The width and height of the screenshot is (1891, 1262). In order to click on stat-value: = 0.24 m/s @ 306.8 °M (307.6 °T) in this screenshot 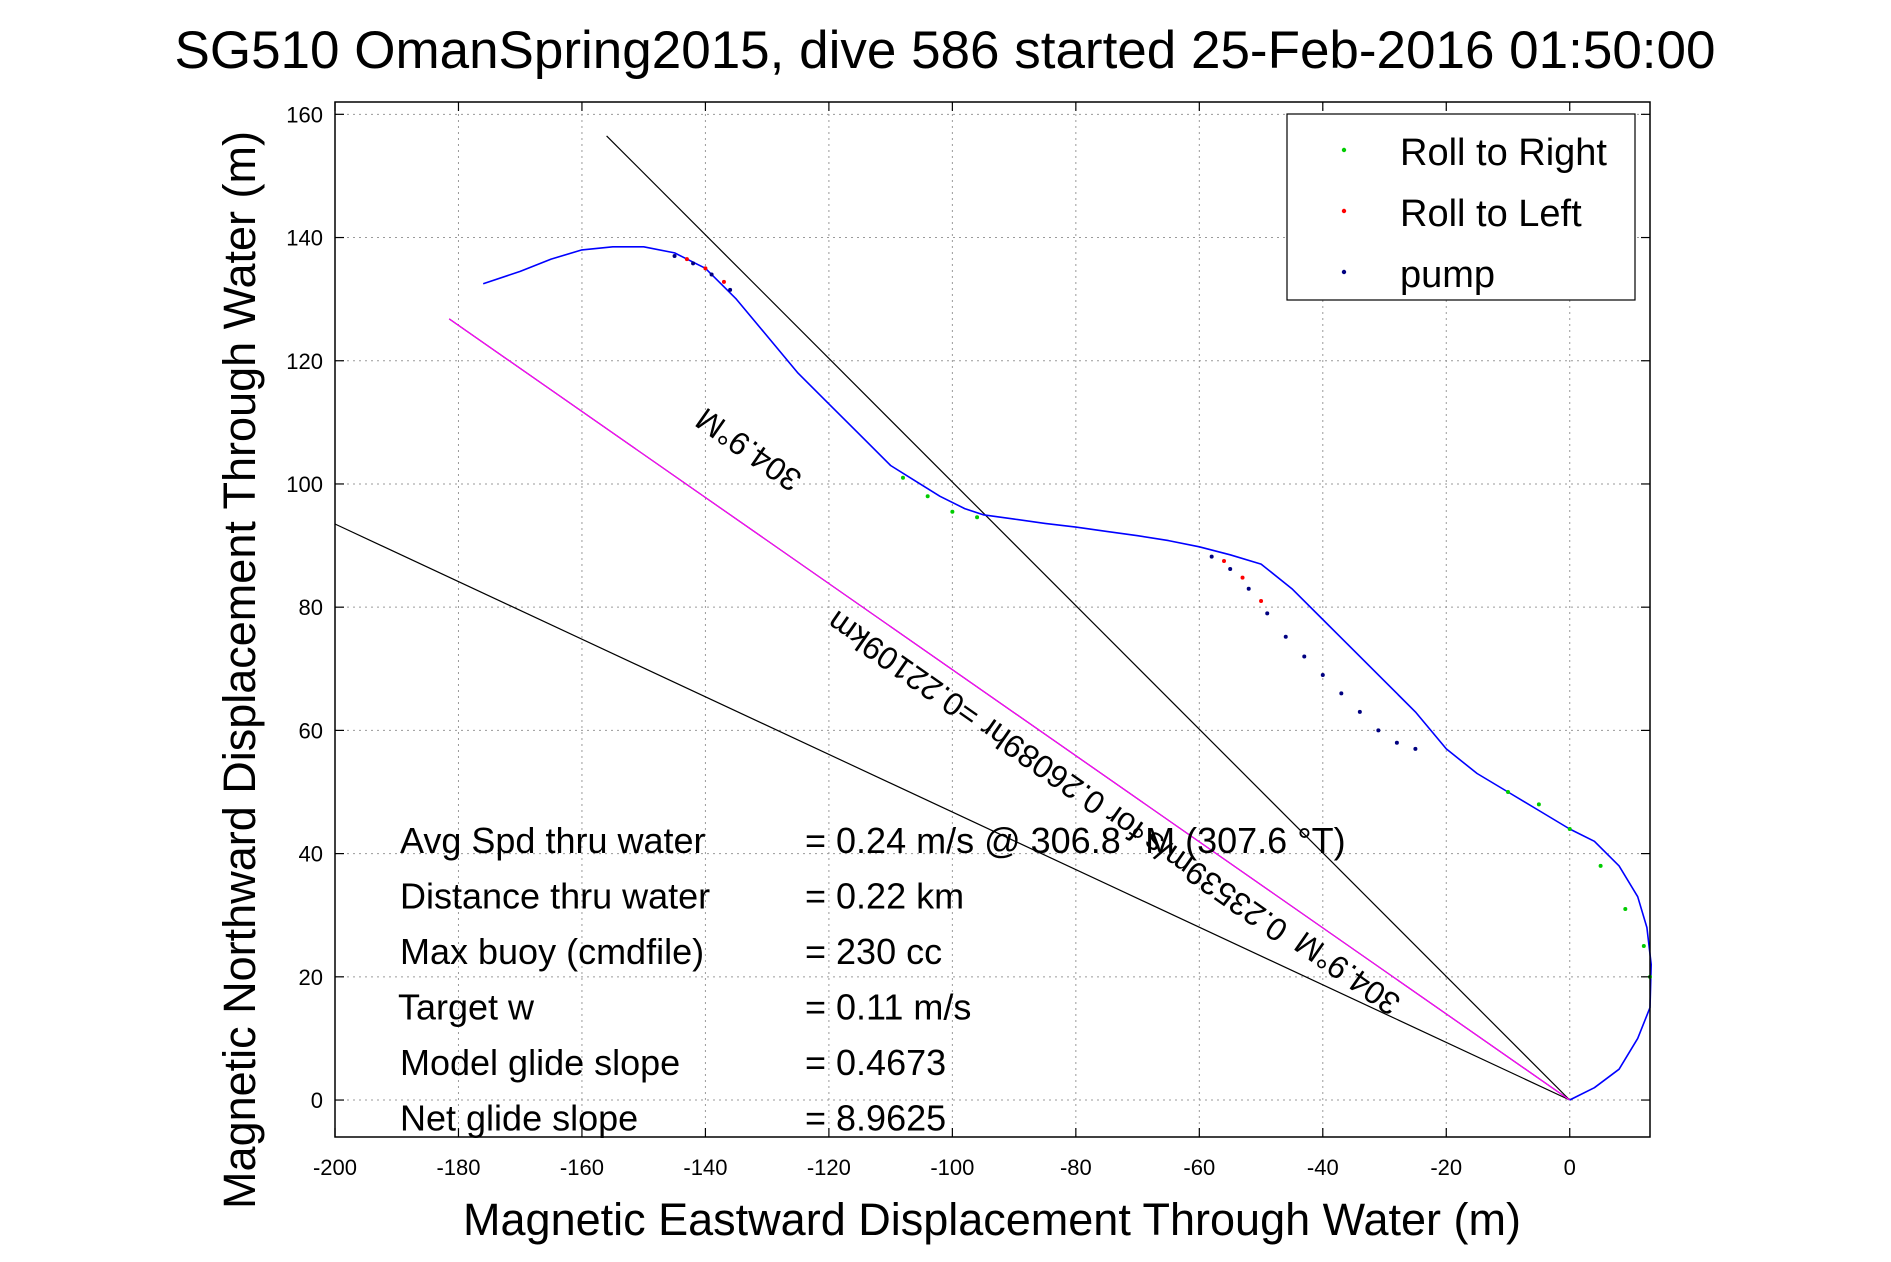, I will do `click(1075, 840)`.